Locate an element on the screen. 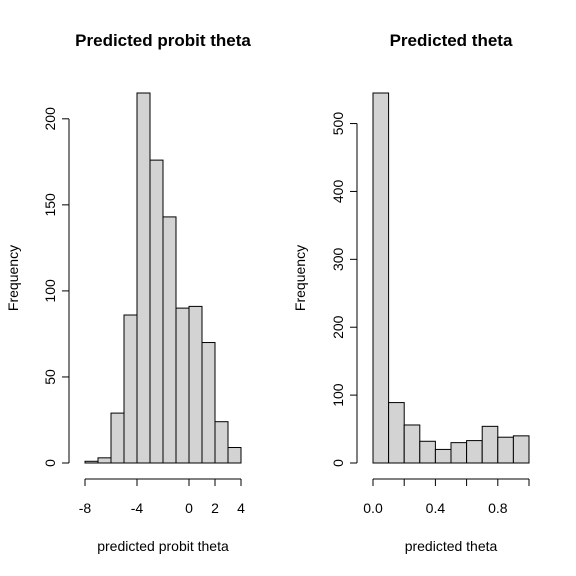 This screenshot has height=576, width=576. x-axis-label: predicted probit theta is located at coordinates (163, 546).